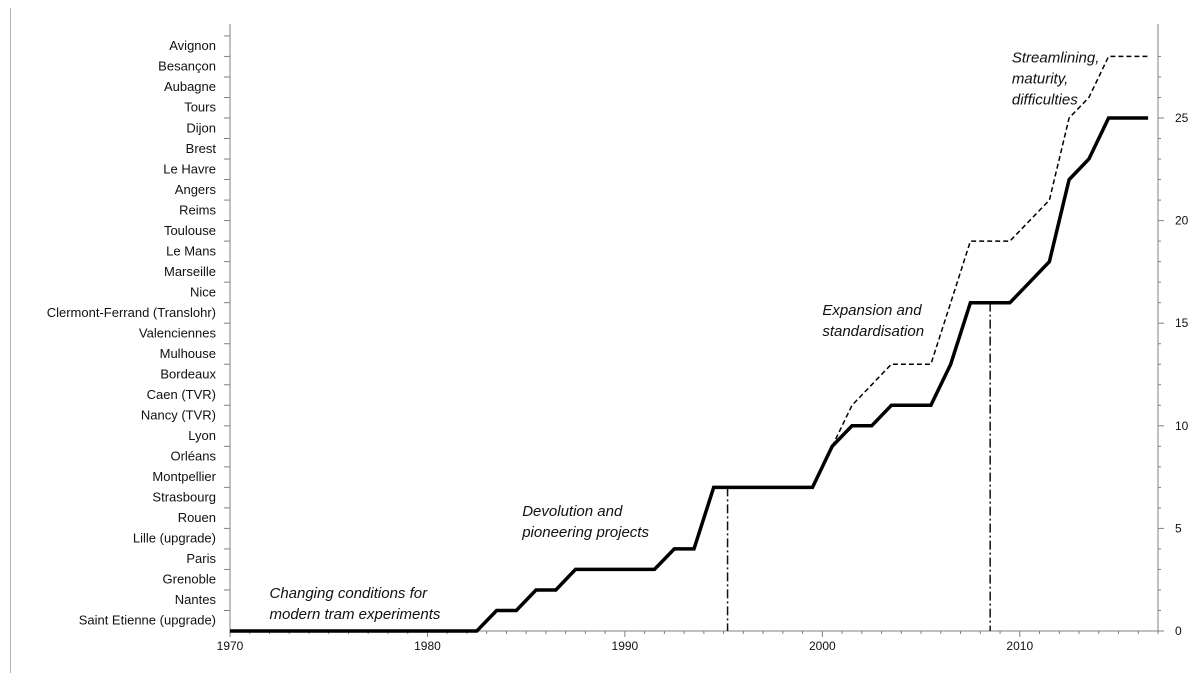 The height and width of the screenshot is (677, 1195). What do you see at coordinates (193, 456) in the screenshot?
I see `category-label: Orléans` at bounding box center [193, 456].